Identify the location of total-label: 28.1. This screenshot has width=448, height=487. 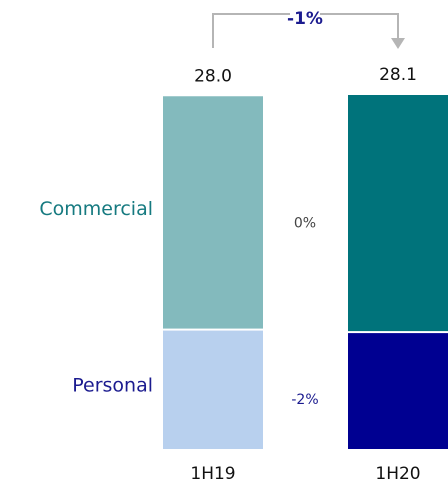
(398, 75).